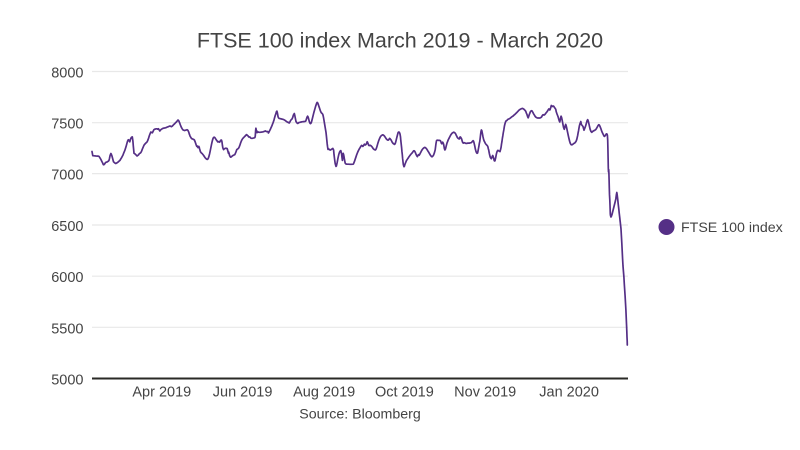 The width and height of the screenshot is (800, 450). I want to click on svg-text: 7500, so click(67, 125).